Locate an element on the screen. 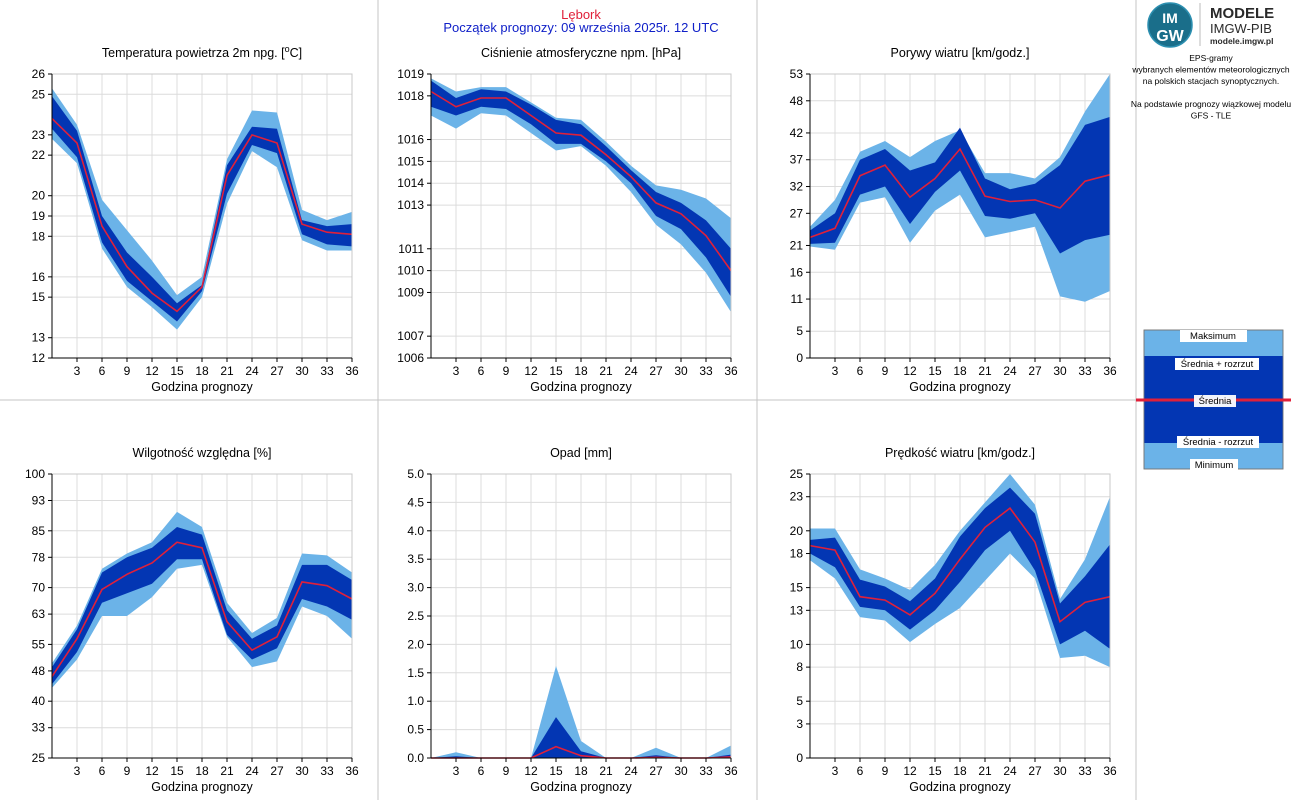 The height and width of the screenshot is (800, 1291). y-tick-label: 12 is located at coordinates (39, 358).